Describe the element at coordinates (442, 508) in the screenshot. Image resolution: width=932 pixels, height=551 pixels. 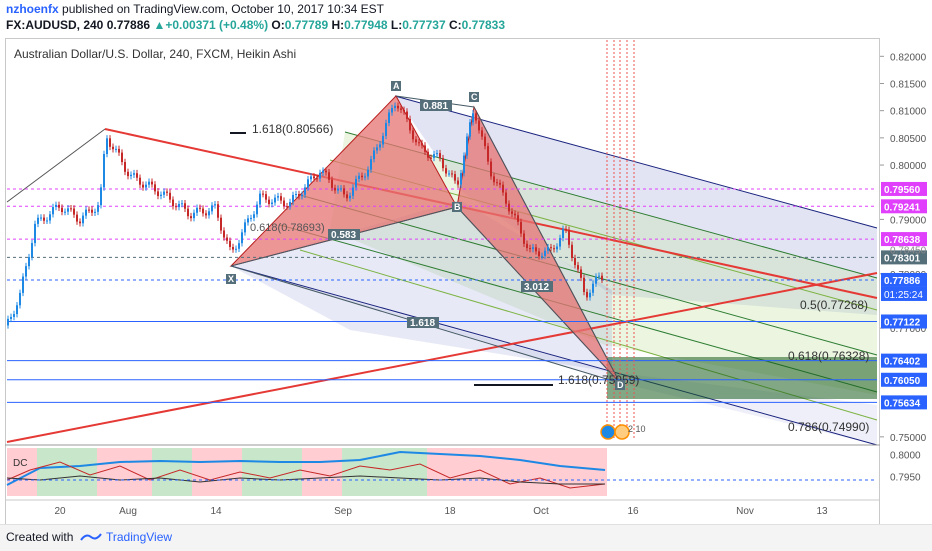
I see `time-axis: 20 Aug 14 Sep 18 Oct 16 Nov 13` at that location.